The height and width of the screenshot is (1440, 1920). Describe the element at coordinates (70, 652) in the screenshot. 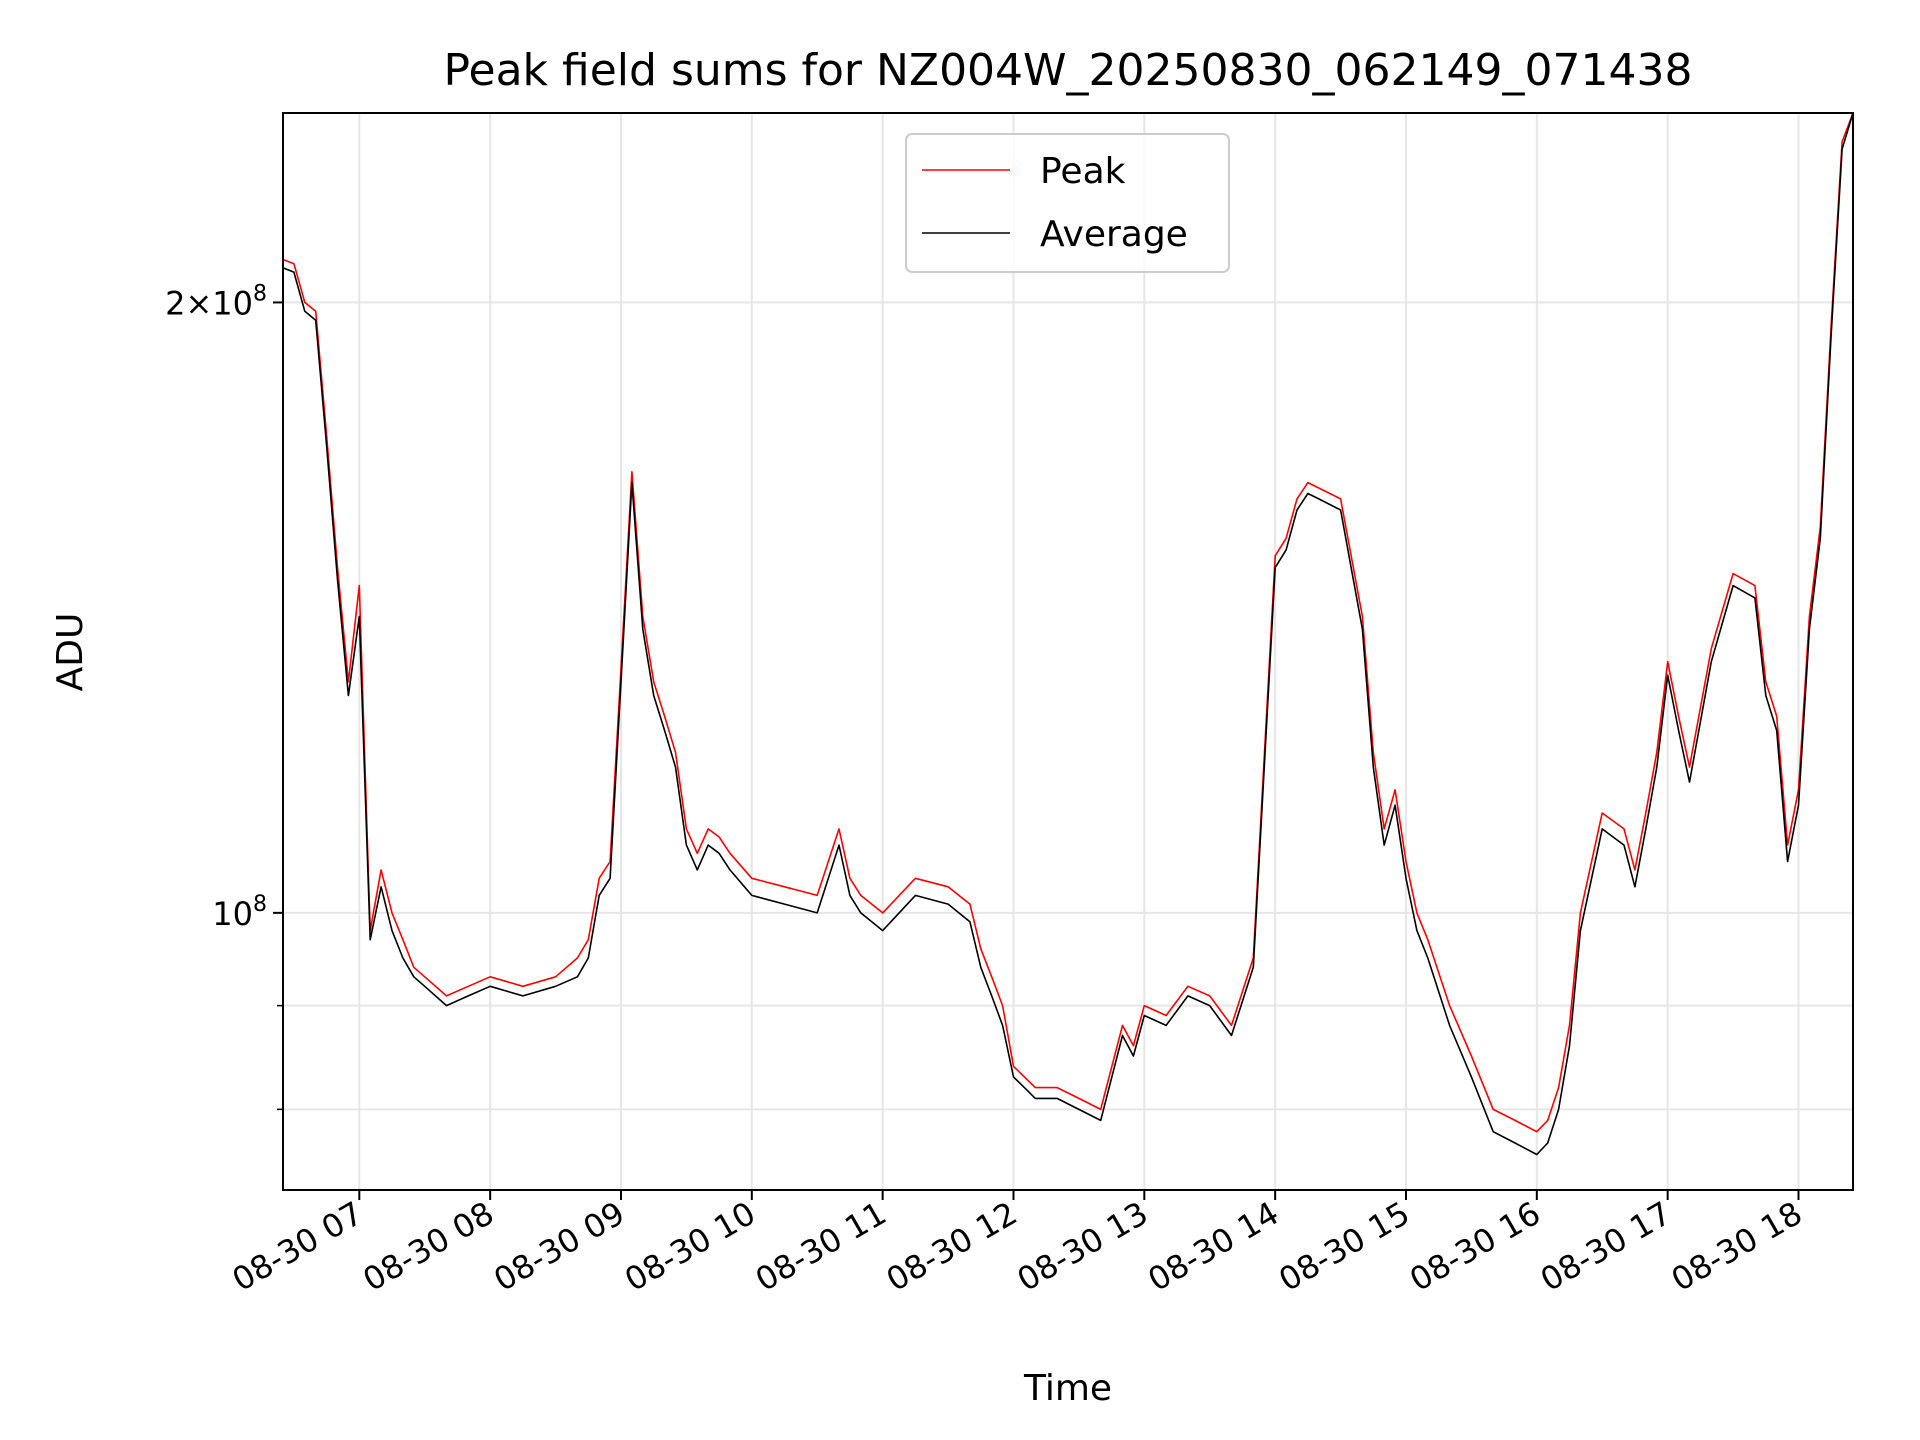

I see `y-axis-label: ADU` at that location.